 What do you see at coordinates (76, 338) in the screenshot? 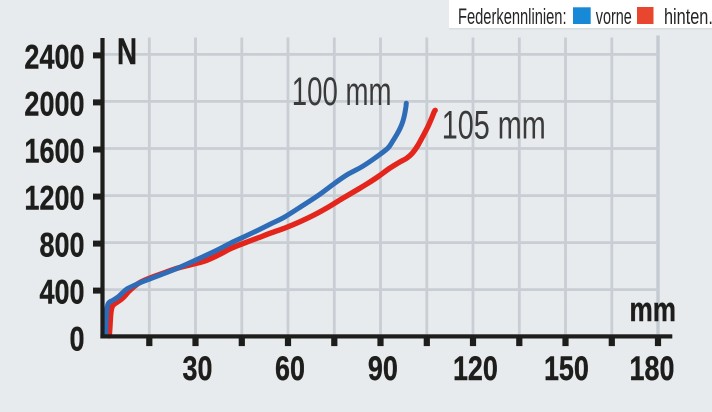
I see `svg-text: 0` at bounding box center [76, 338].